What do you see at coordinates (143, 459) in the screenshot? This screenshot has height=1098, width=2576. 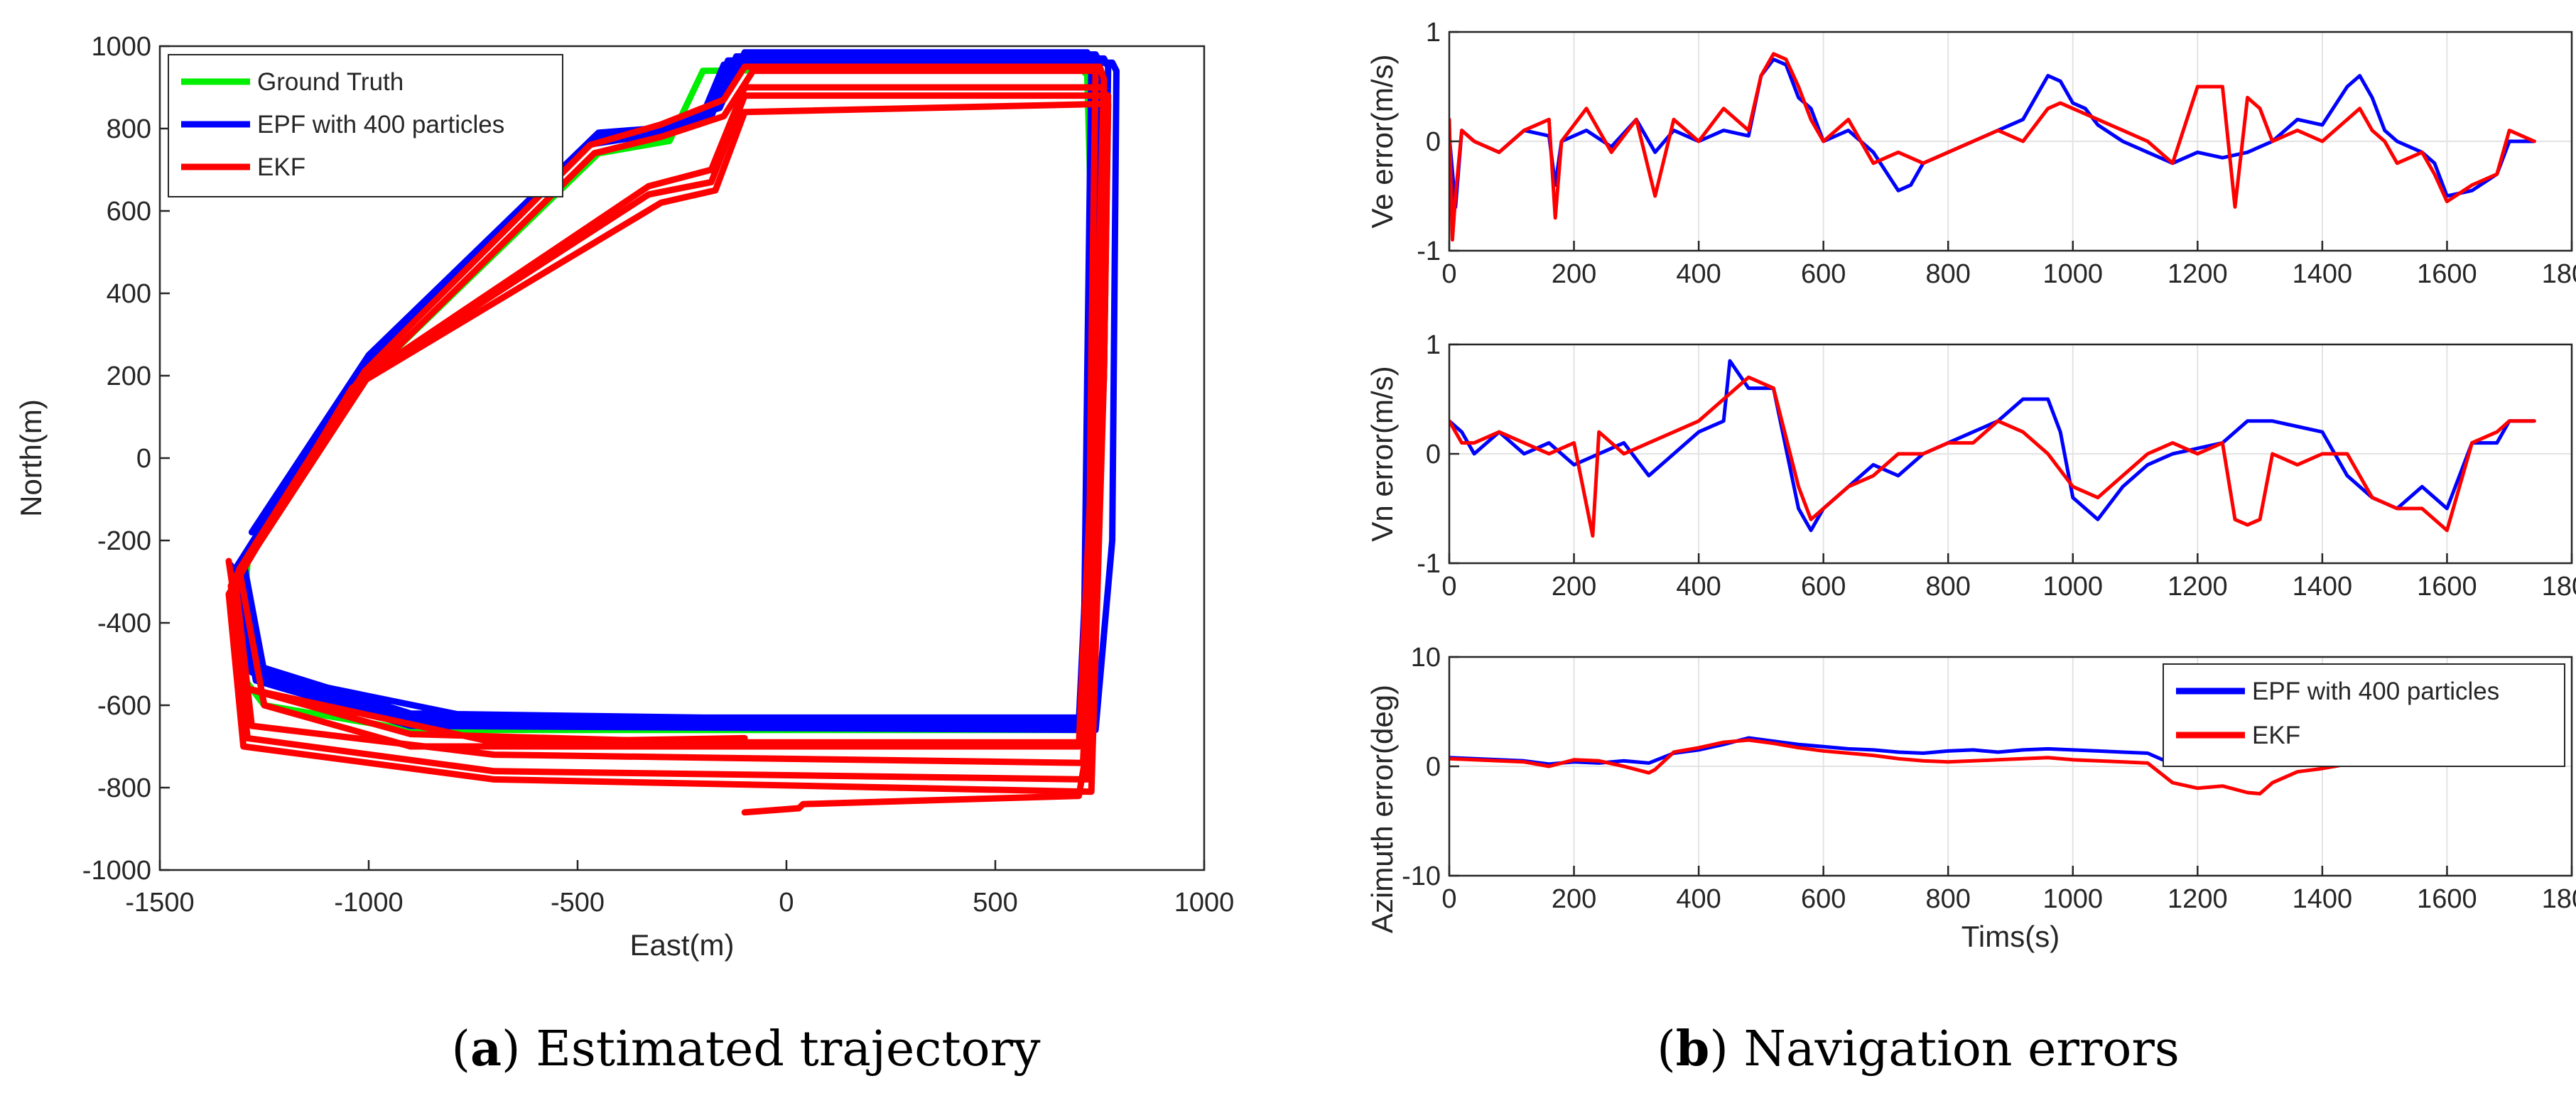 I see `tick-label-y-a-0: 0` at bounding box center [143, 459].